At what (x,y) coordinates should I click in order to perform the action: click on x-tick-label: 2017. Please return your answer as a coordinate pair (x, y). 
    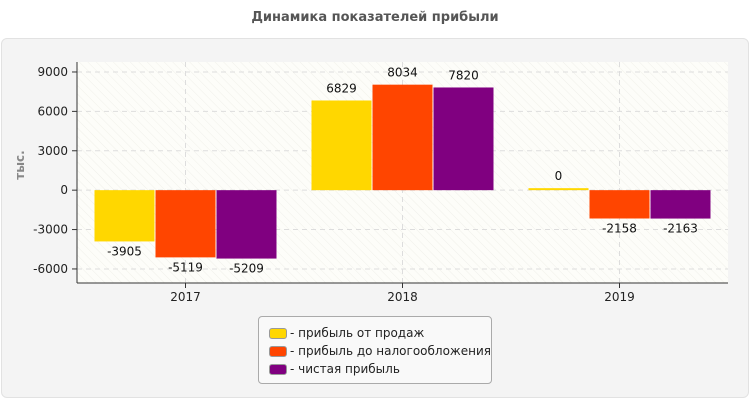
    Looking at the image, I should click on (185, 297).